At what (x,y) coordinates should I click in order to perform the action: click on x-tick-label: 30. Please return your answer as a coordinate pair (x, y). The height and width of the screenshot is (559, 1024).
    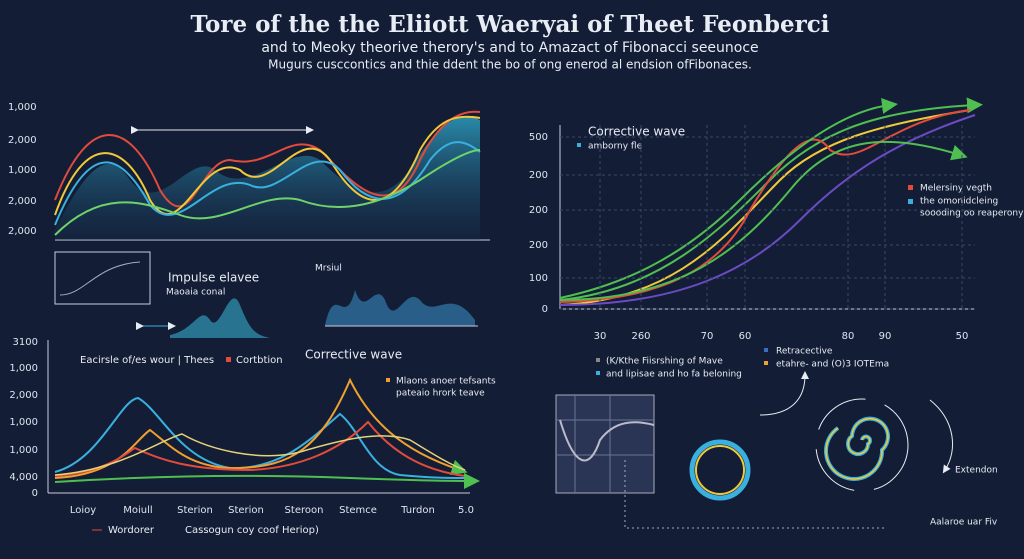
    Looking at the image, I should click on (600, 336).